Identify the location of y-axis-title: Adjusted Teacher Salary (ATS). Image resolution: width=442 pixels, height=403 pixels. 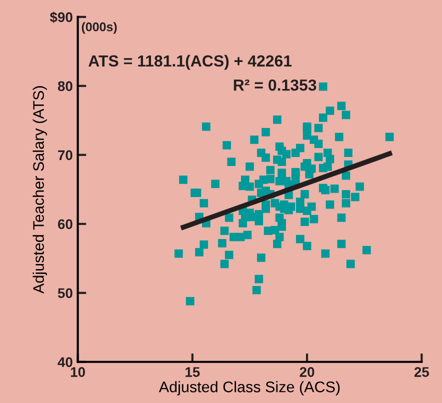
(39, 190).